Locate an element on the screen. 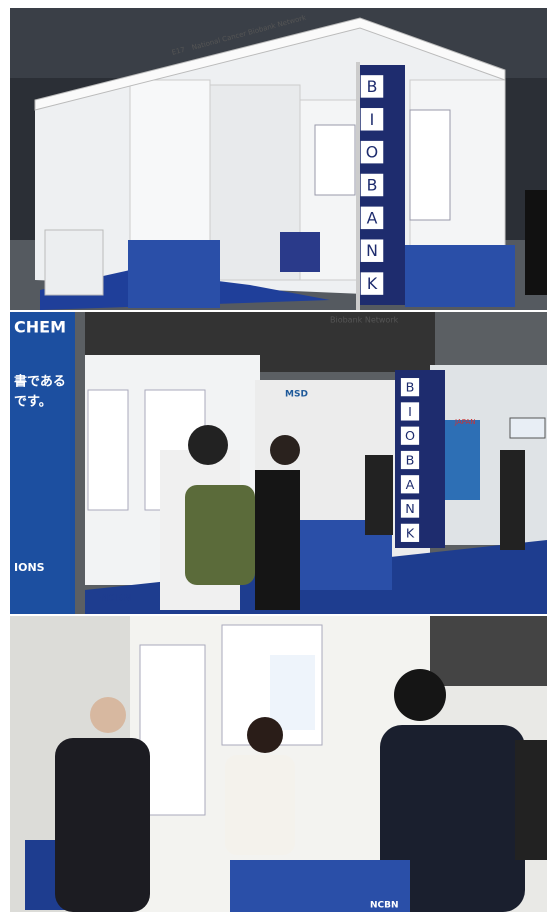  poster-footer: IONS is located at coordinates (29, 567).